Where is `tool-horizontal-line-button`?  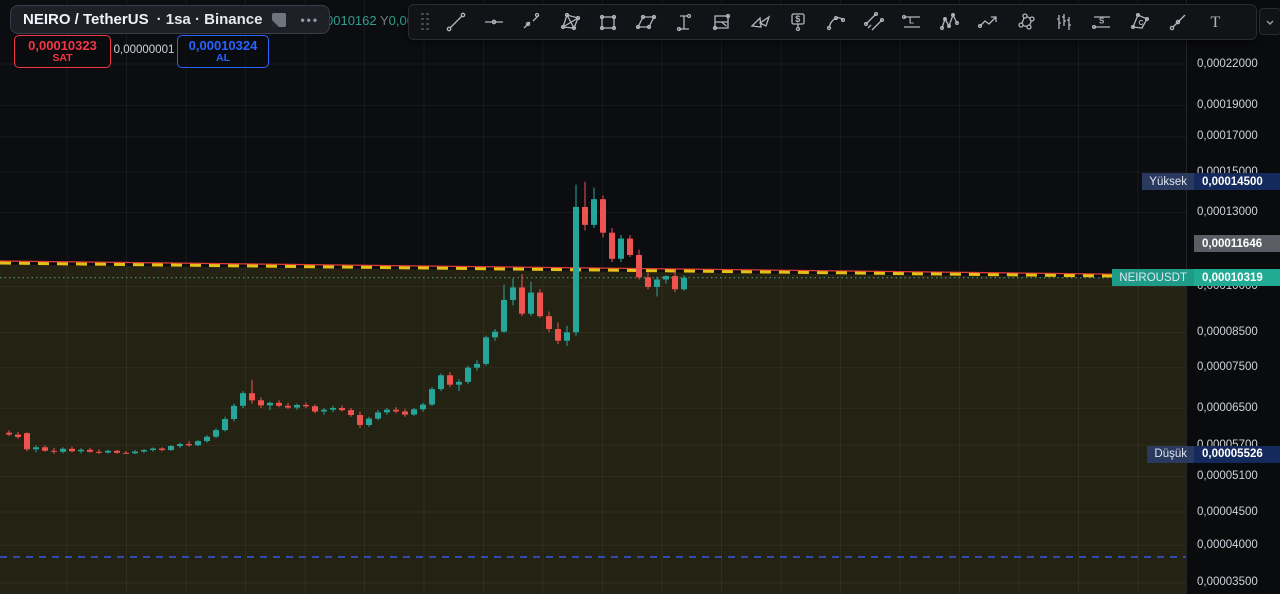
tool-horizontal-line-button is located at coordinates (494, 22).